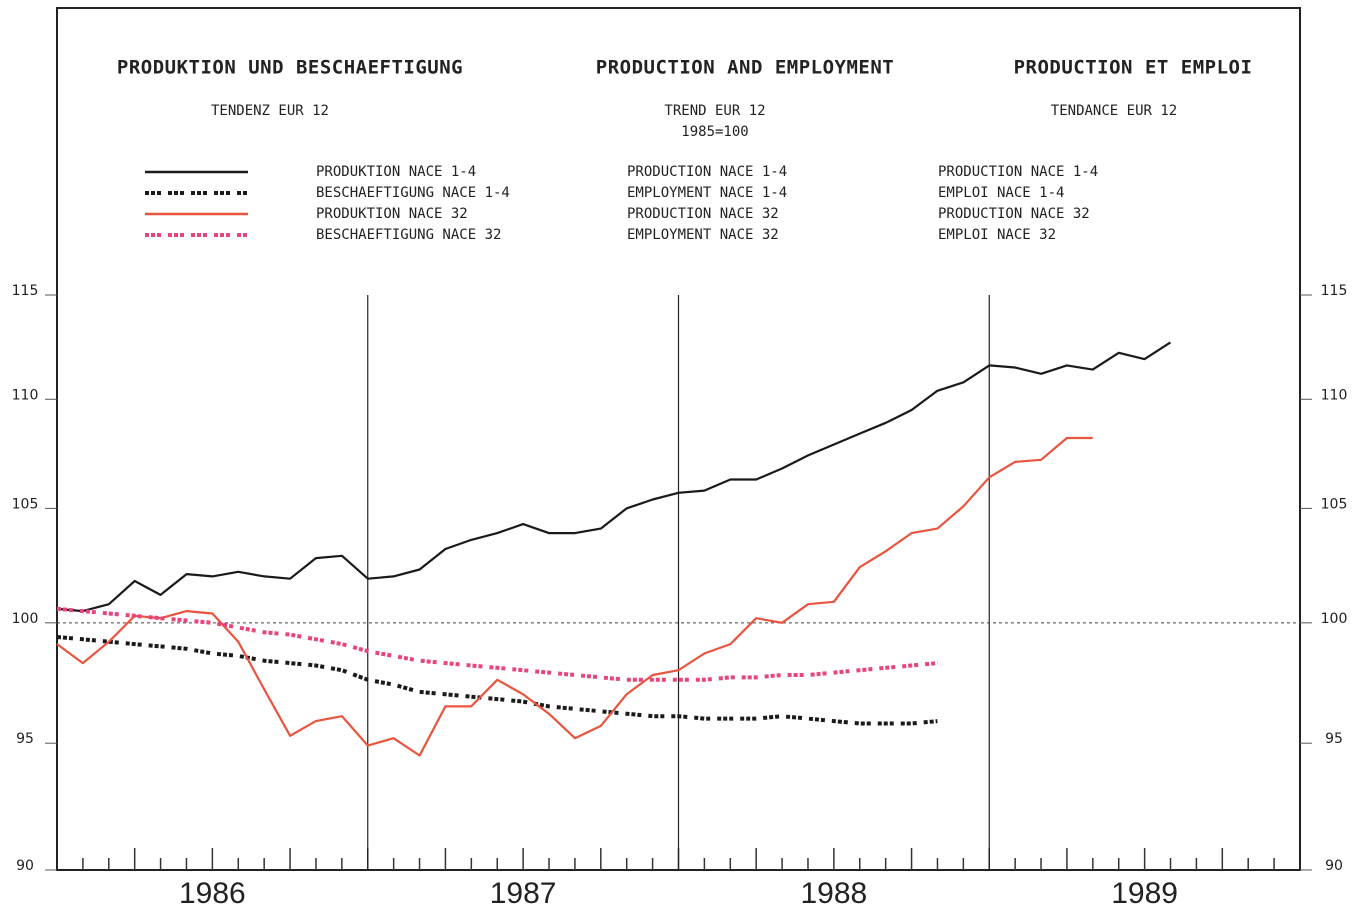  What do you see at coordinates (1001, 193) in the screenshot?
I see `legend-label-fr: EMPLOI NACE 1-4` at bounding box center [1001, 193].